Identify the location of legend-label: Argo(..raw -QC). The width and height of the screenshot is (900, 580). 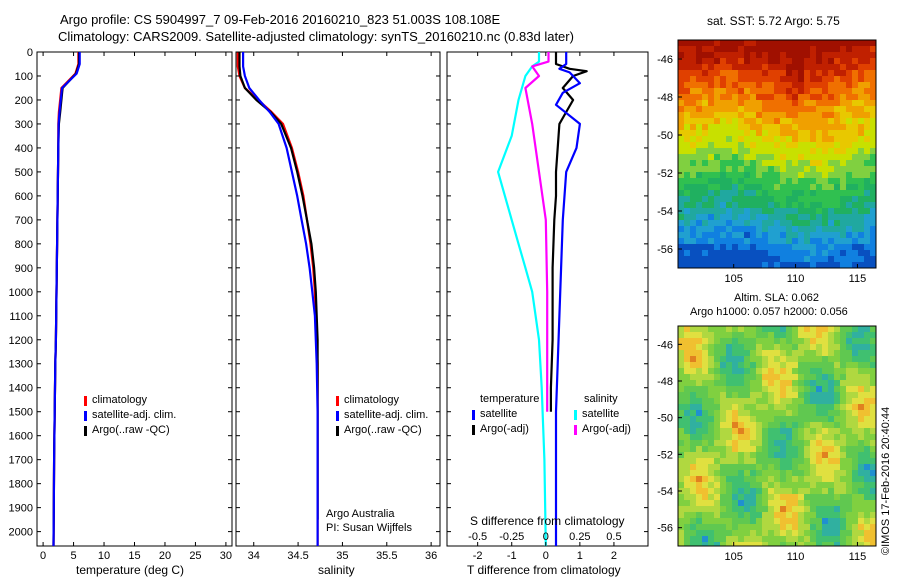
(383, 430).